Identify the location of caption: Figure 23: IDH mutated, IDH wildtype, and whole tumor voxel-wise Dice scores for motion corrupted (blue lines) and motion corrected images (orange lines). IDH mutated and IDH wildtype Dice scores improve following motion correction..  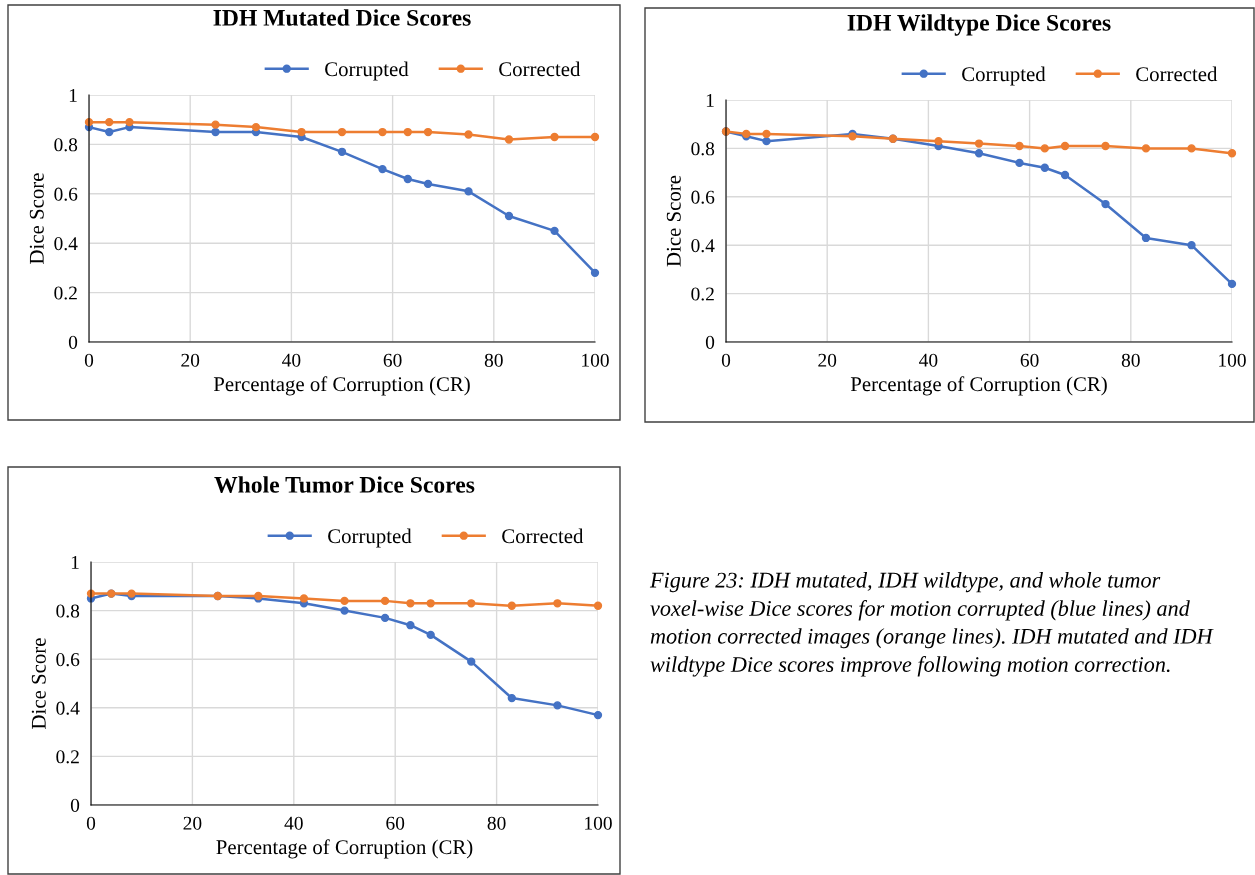
(931, 624).